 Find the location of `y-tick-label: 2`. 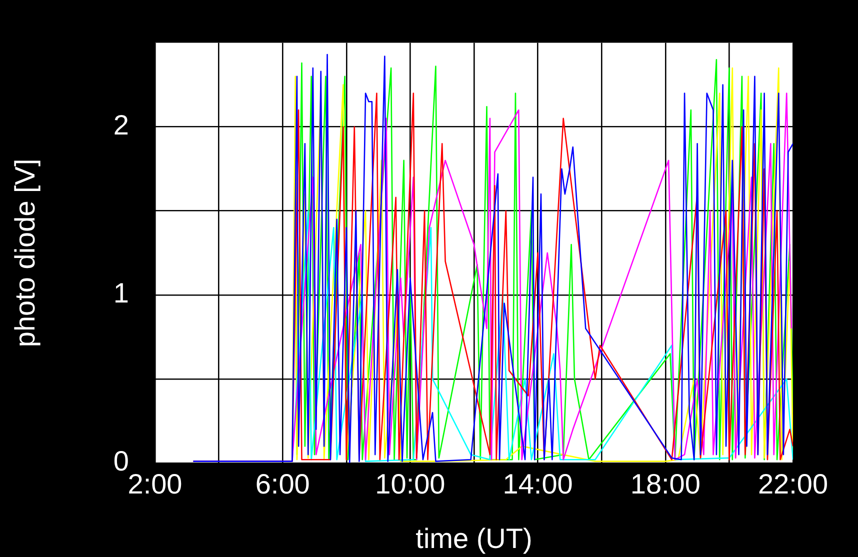

y-tick-label: 2 is located at coordinates (121, 125).